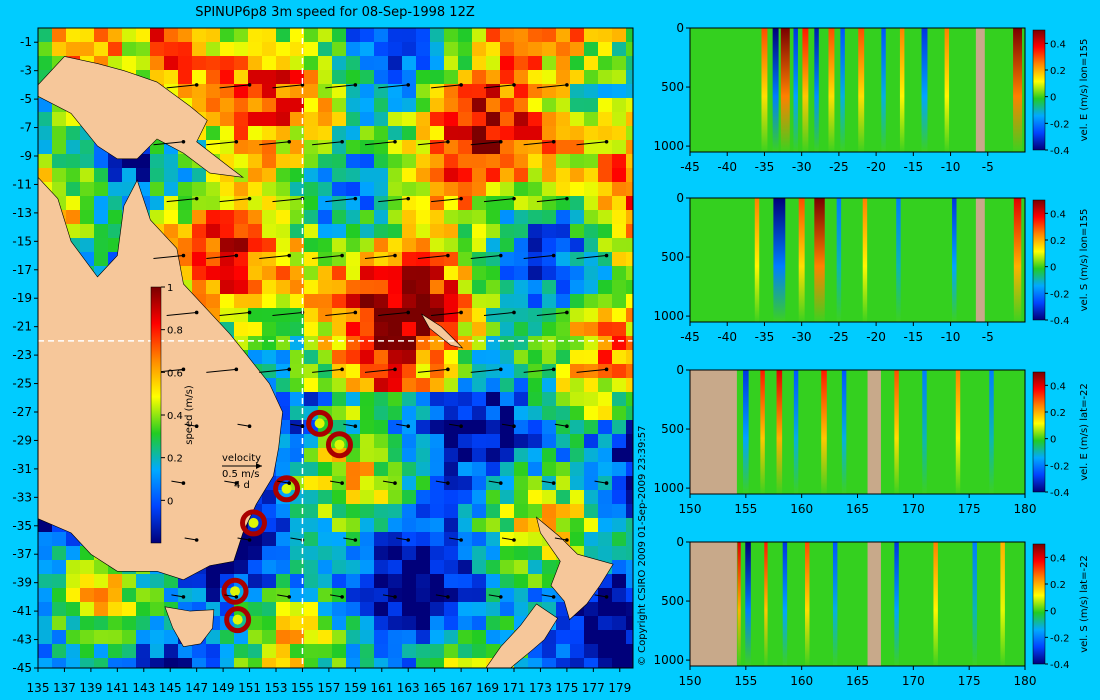 Image resolution: width=1100 pixels, height=700 pixels. What do you see at coordinates (1058, 558) in the screenshot?
I see `profile-colorbar-tick-label: 0.4` at bounding box center [1058, 558].